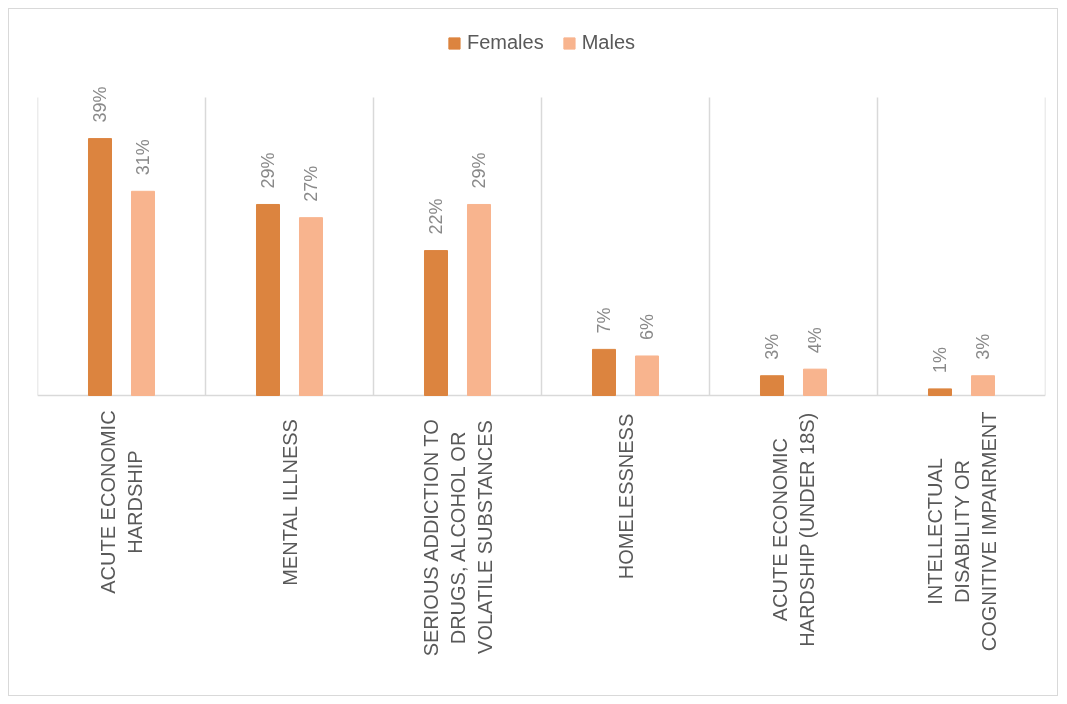 The height and width of the screenshot is (704, 1067). Describe the element at coordinates (505, 42) in the screenshot. I see `legend-label: Females` at that location.